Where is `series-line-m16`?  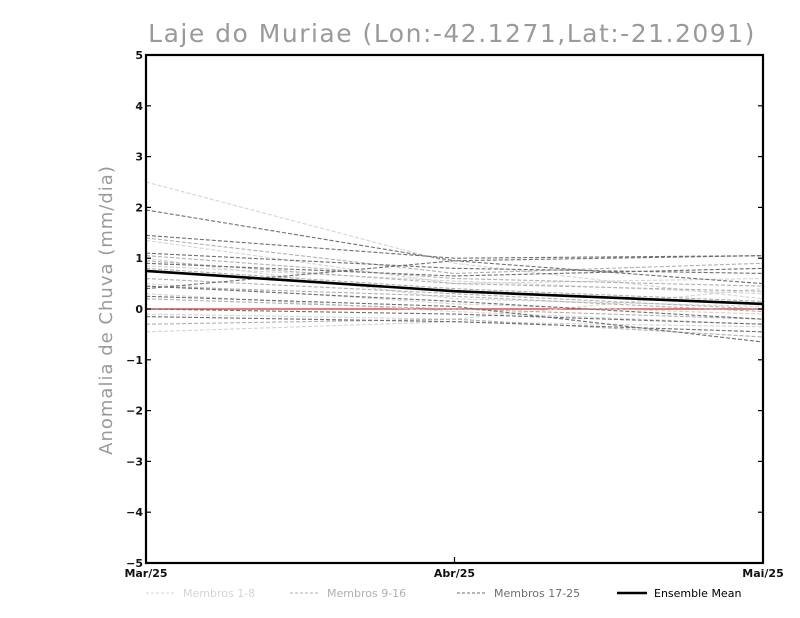 series-line-m16 is located at coordinates (454, 276).